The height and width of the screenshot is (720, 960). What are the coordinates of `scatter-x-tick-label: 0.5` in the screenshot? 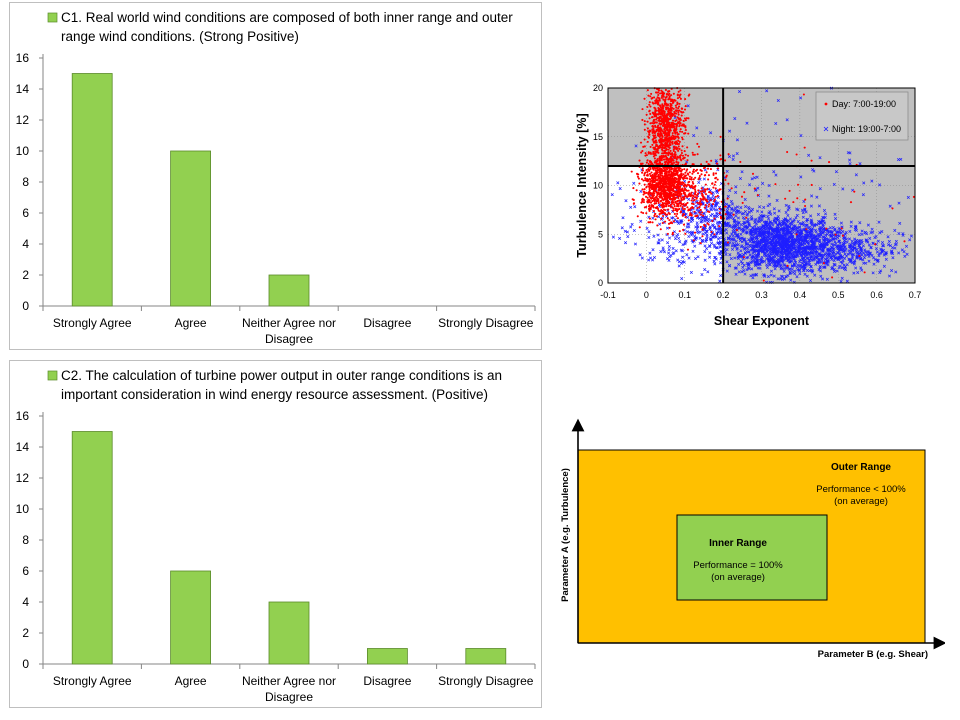 It's located at (838, 295).